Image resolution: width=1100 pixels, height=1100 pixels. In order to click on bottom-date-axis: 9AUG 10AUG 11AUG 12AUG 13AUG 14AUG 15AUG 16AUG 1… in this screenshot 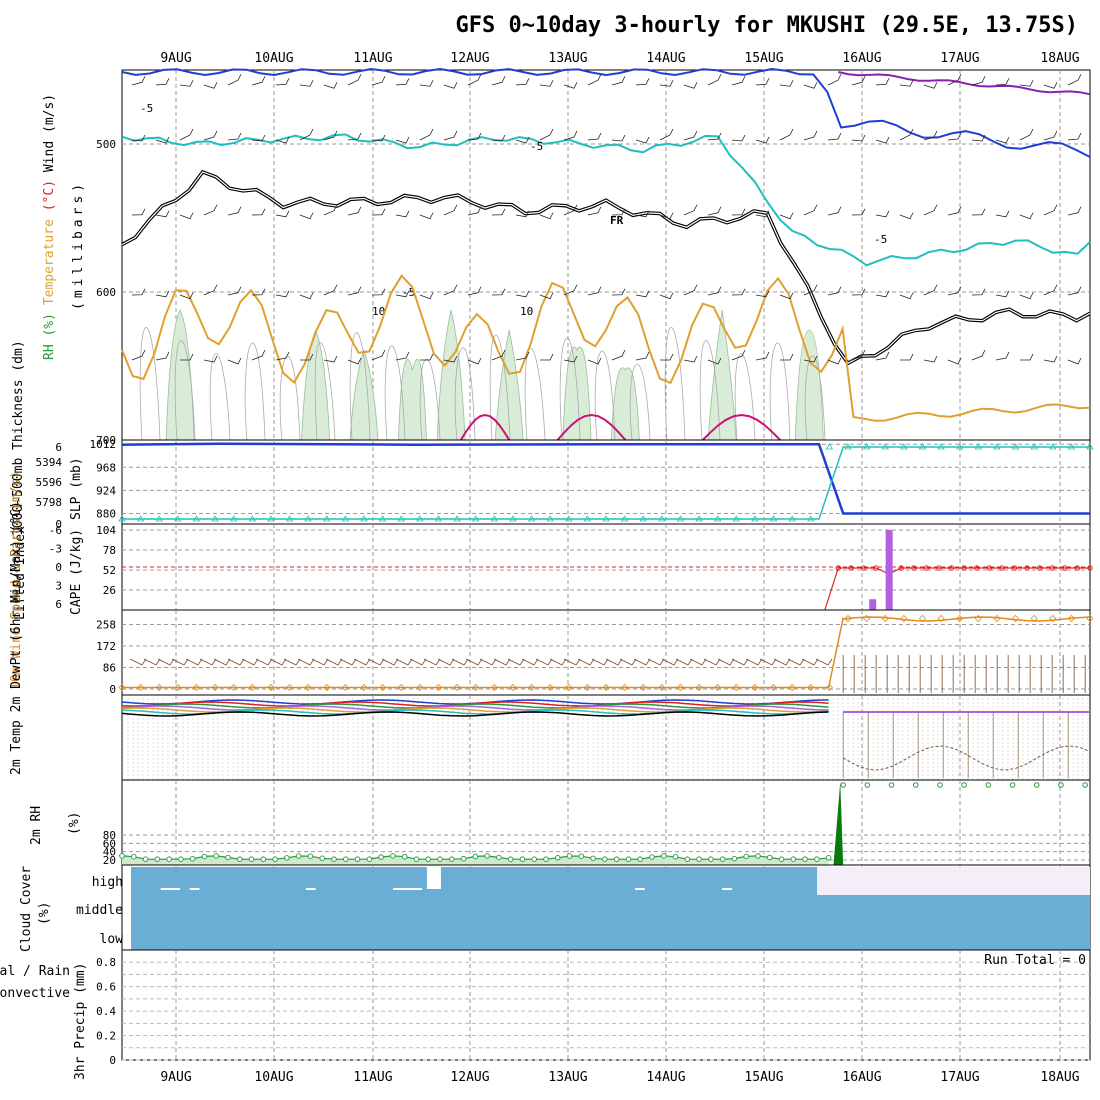, I will do `click(619, 1077)`.